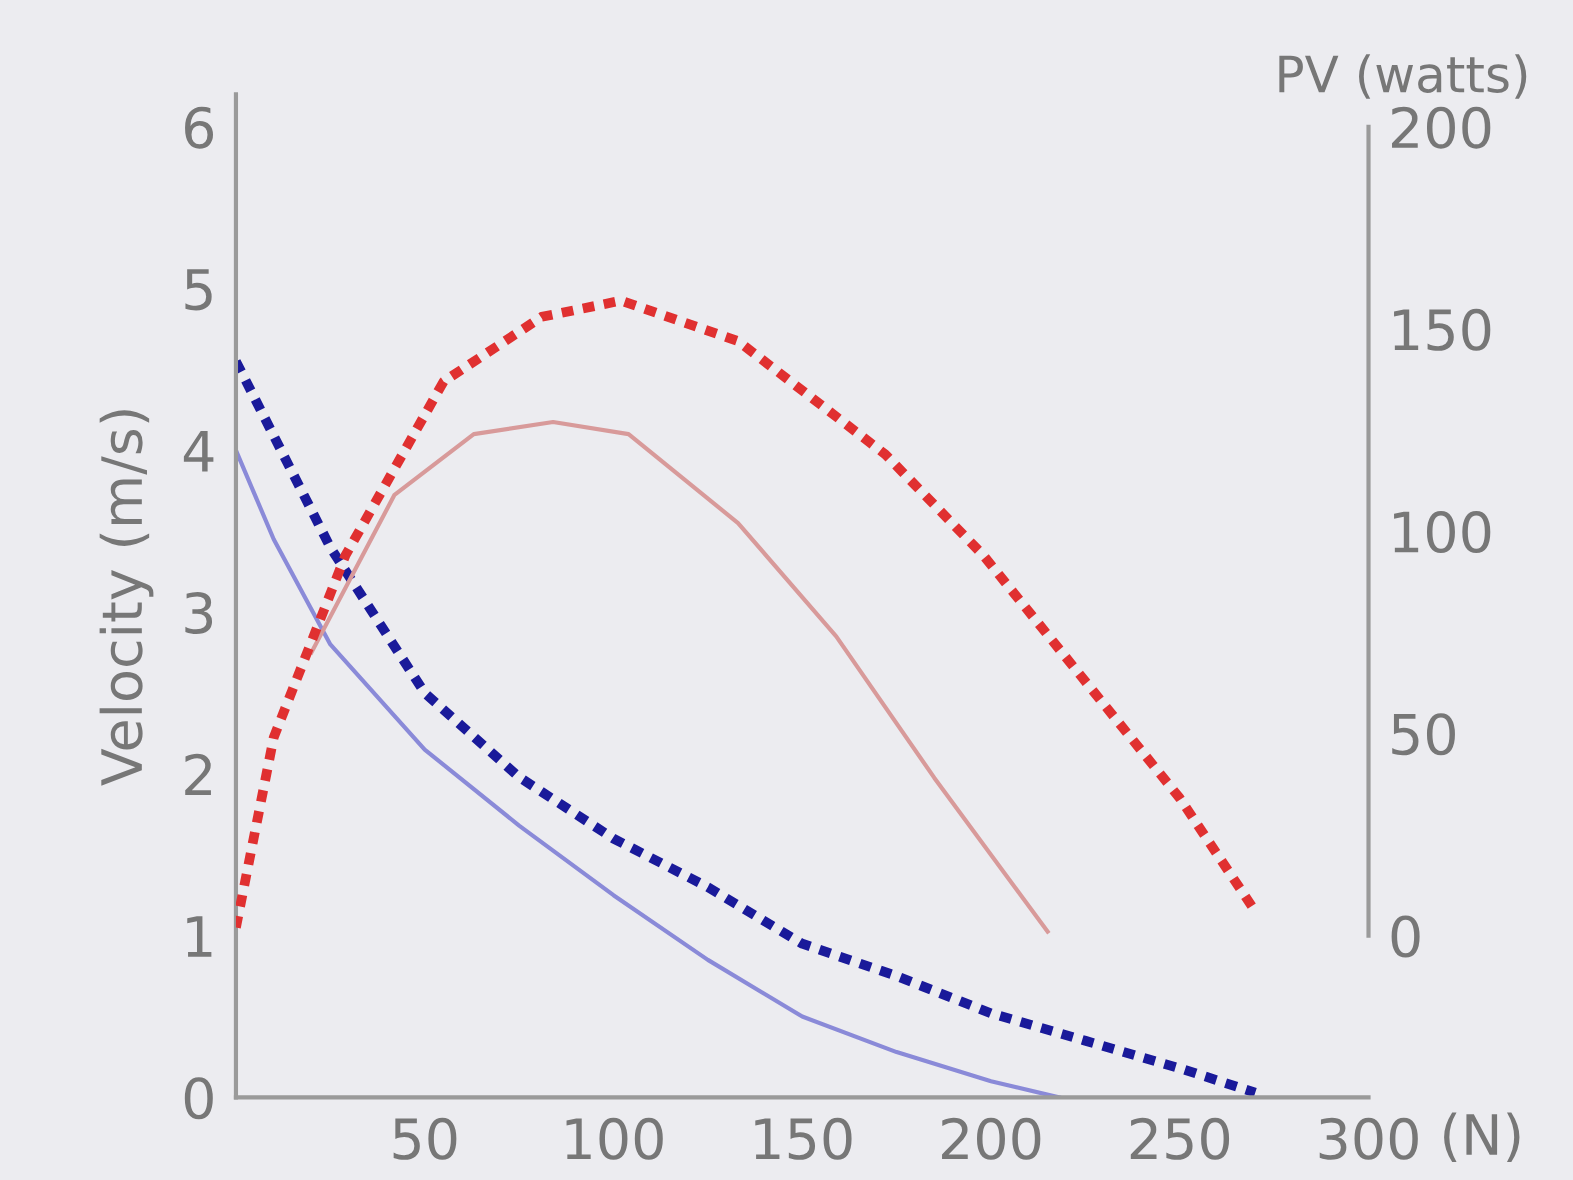  Describe the element at coordinates (199, 612) in the screenshot. I see `y-tick-label: 3` at that location.